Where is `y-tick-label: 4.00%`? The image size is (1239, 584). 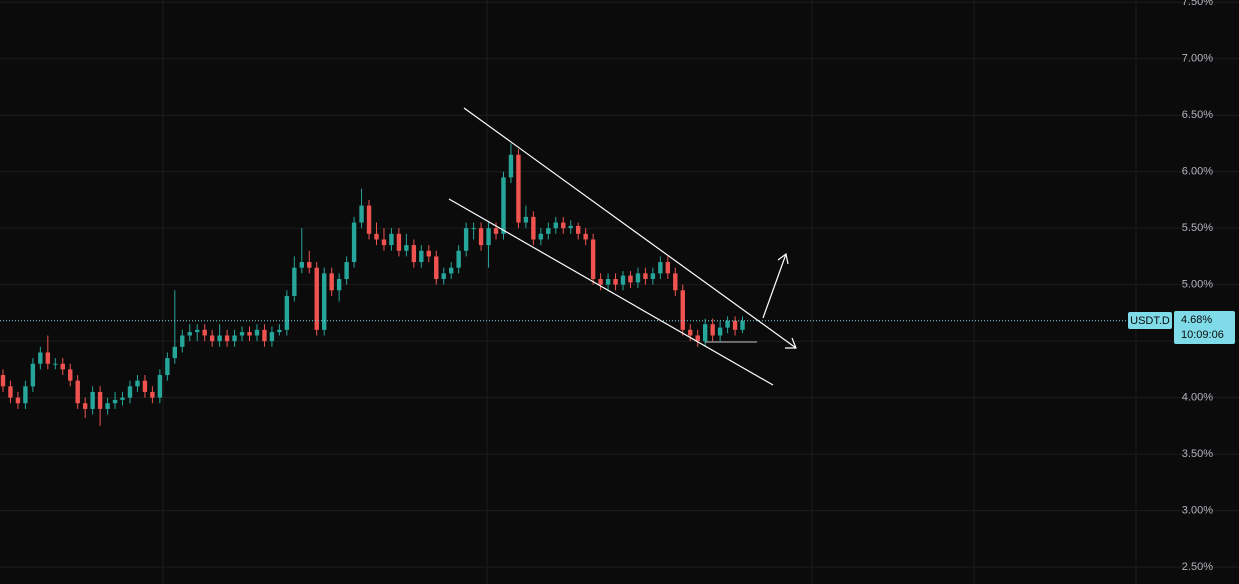
y-tick-label: 4.00% is located at coordinates (1197, 398).